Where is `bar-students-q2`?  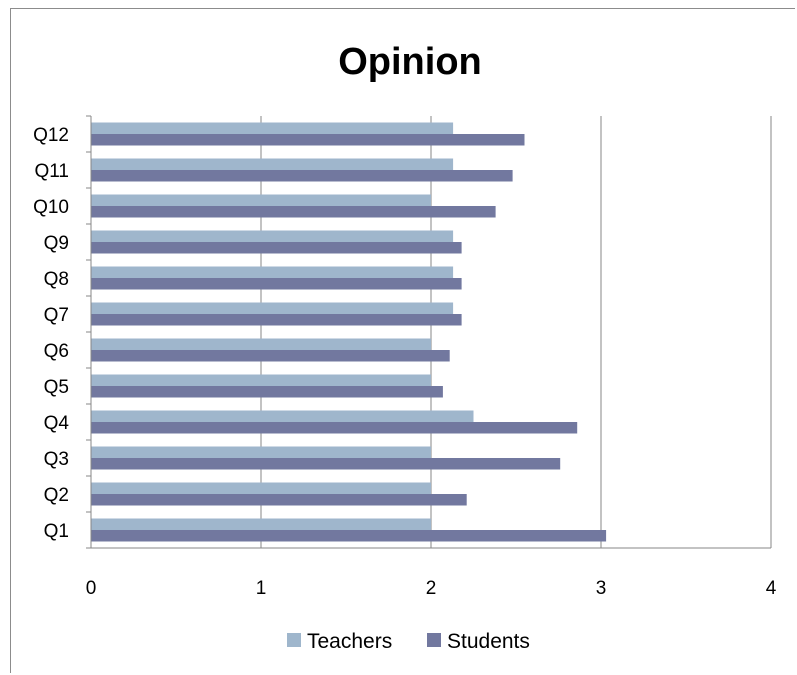 bar-students-q2 is located at coordinates (279, 500).